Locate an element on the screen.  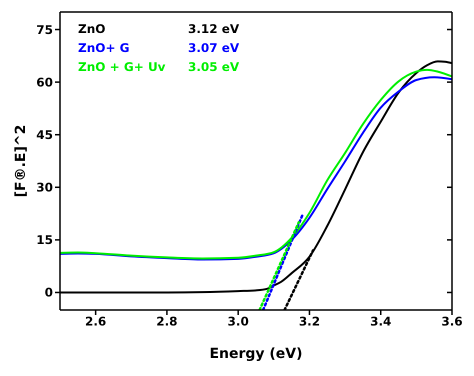
x-tick-label: 2.6 is located at coordinates (95, 321).